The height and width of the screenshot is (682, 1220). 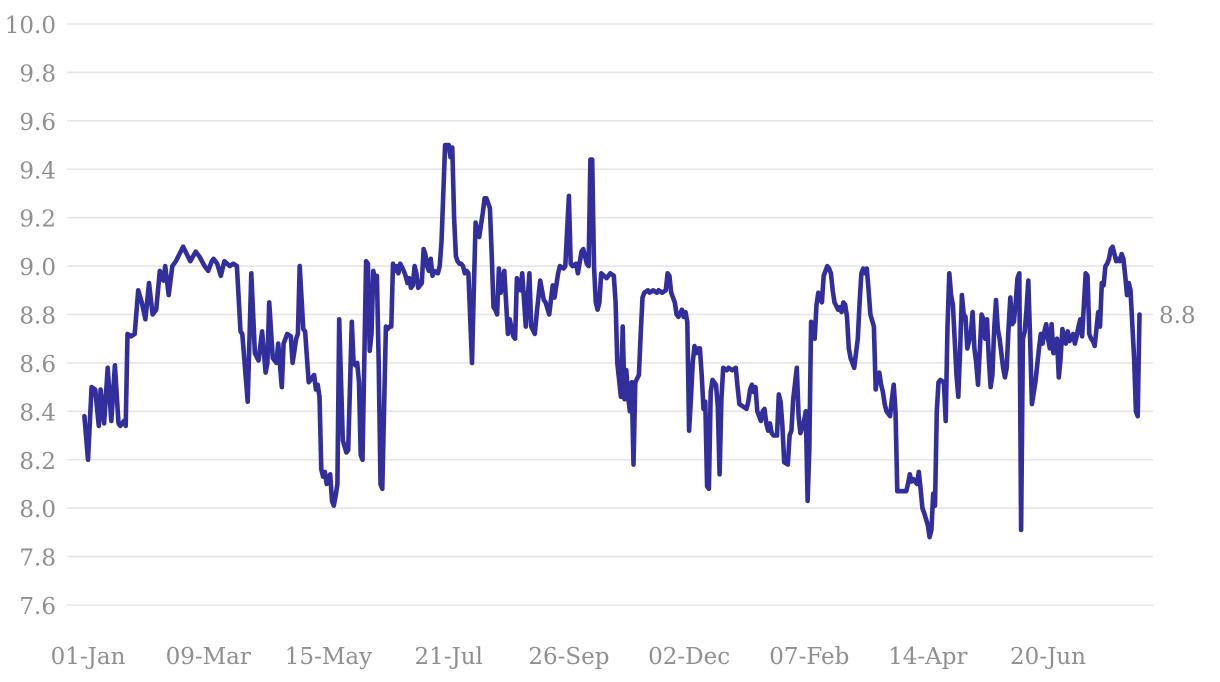 I want to click on x-axis-tick-label: 20-Jun, so click(x=1048, y=657).